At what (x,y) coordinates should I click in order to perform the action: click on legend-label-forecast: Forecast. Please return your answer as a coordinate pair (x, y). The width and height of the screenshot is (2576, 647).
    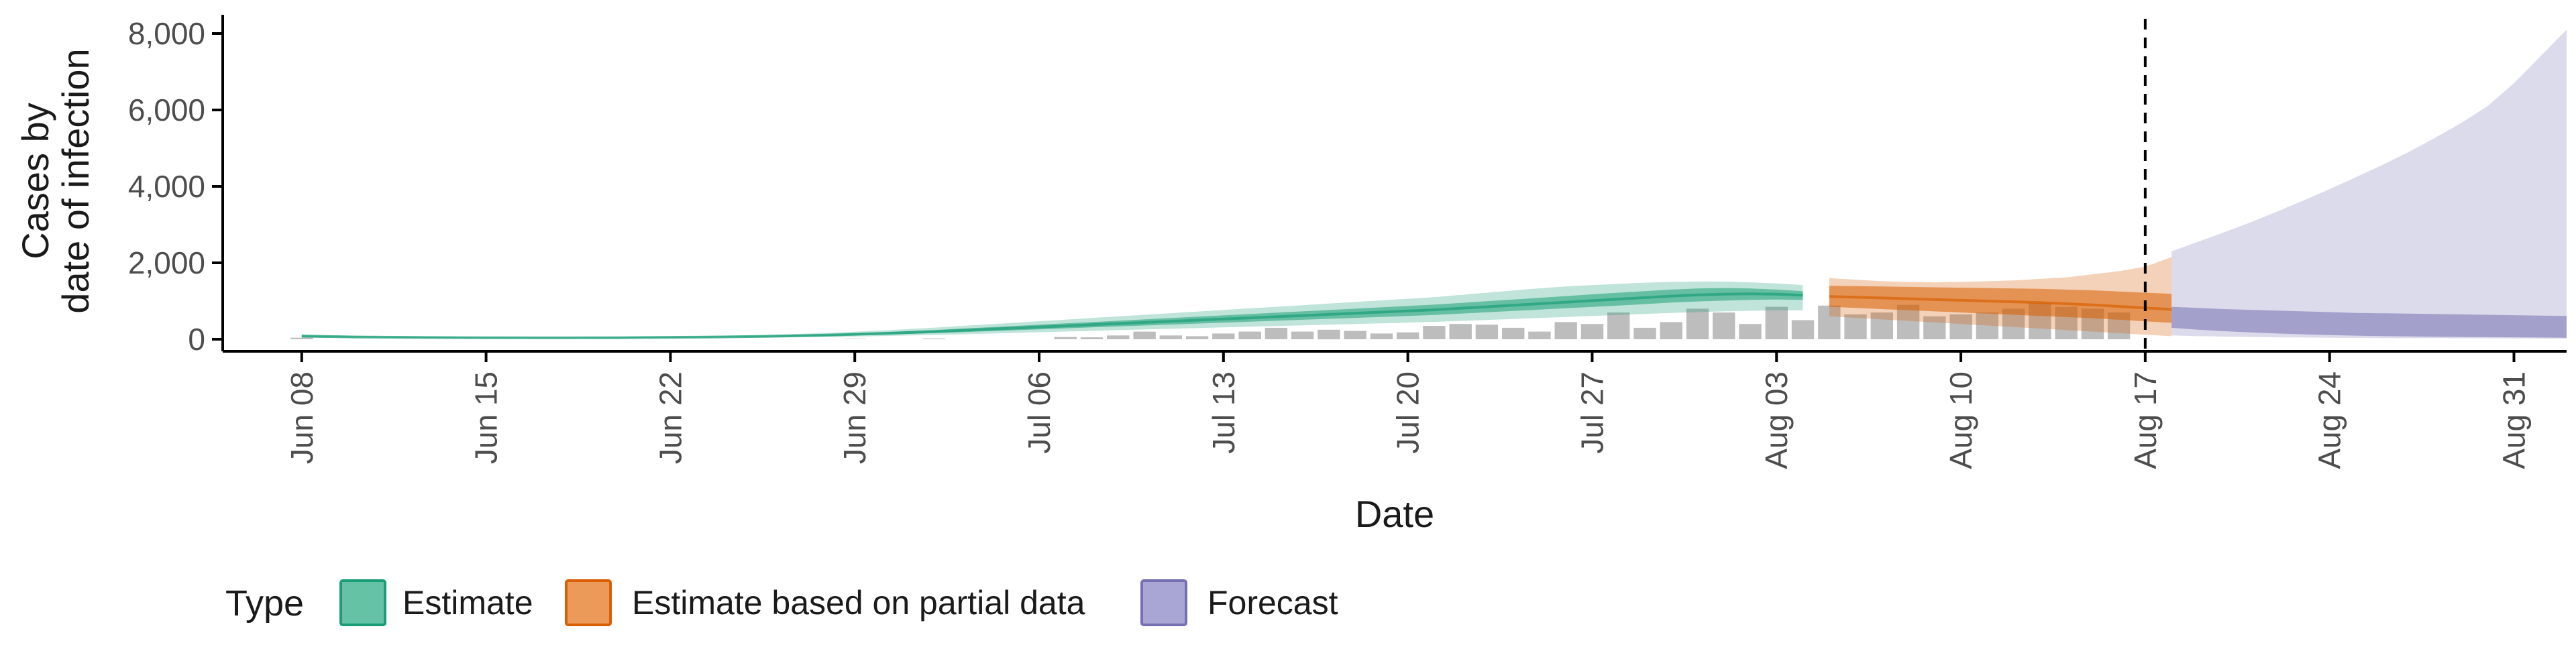
    Looking at the image, I should click on (1273, 603).